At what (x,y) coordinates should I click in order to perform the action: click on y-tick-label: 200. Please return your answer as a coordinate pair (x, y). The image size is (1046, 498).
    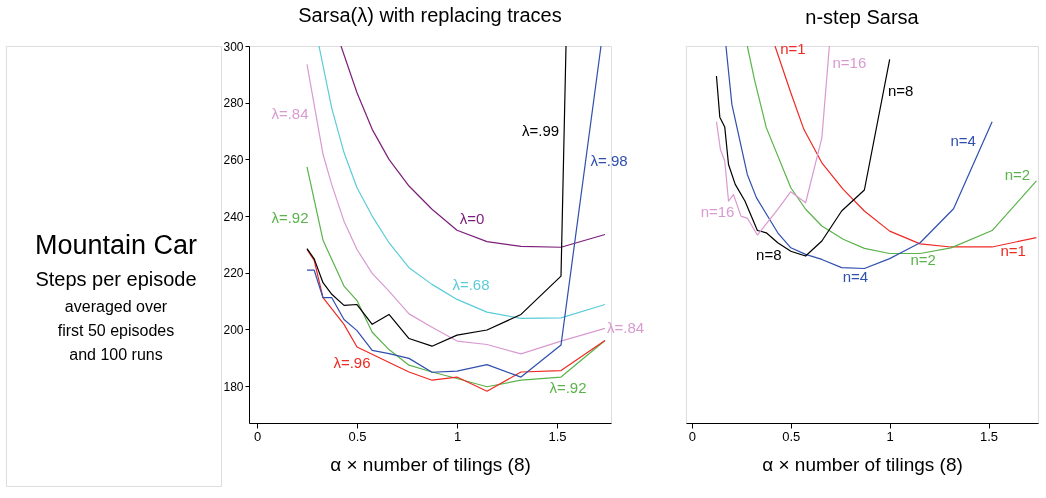
    Looking at the image, I should click on (233, 329).